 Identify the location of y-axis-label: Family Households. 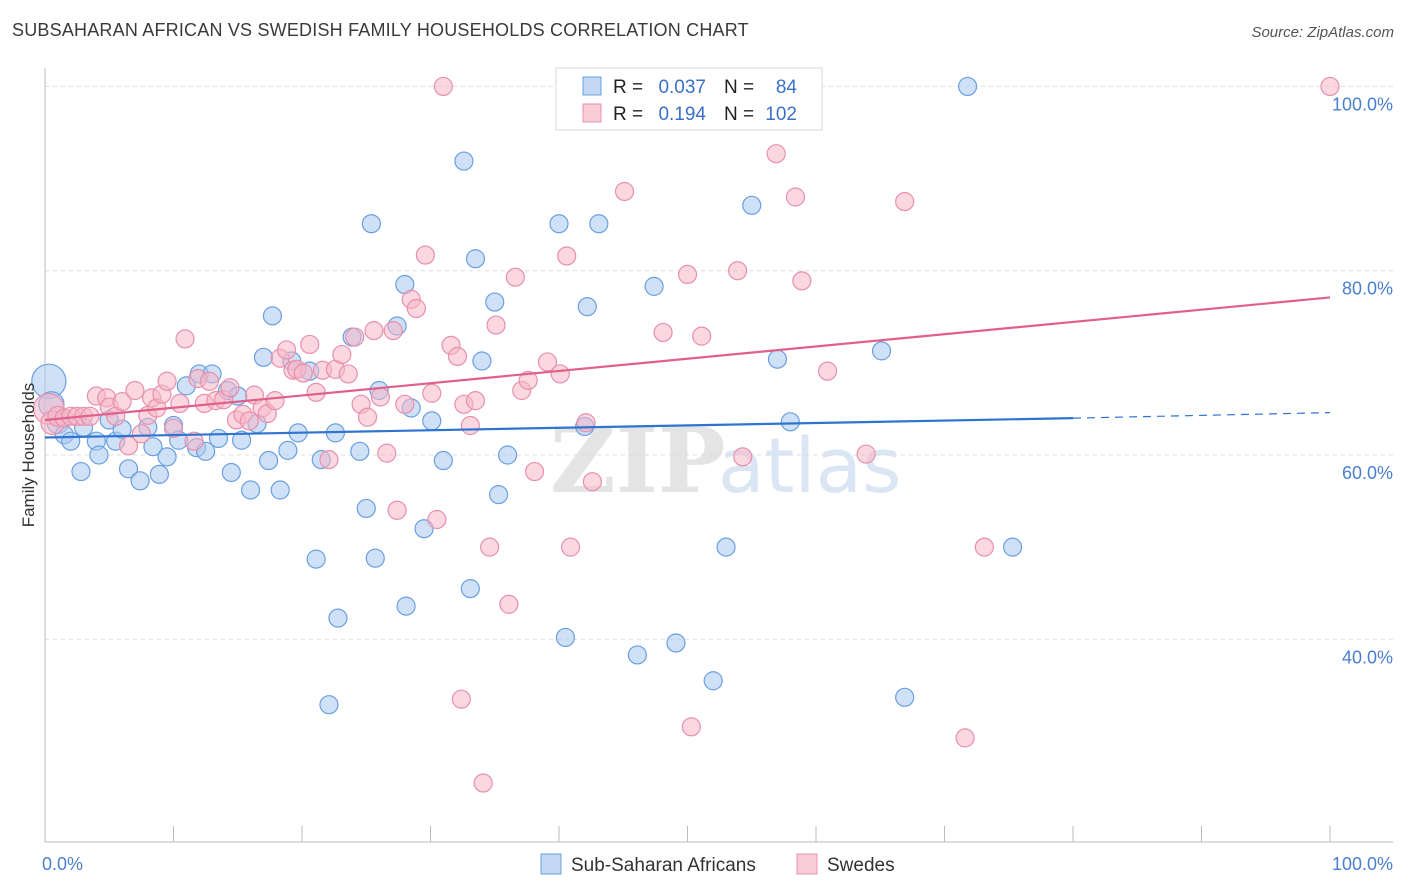
(28, 455).